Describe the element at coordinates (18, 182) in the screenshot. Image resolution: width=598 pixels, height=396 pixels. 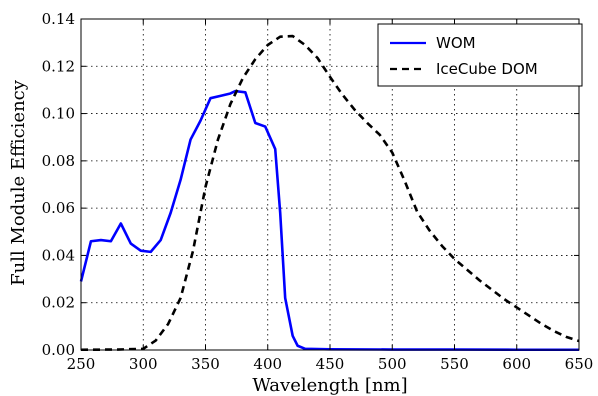
I see `y-axis-label: Full Module Efficiency` at that location.